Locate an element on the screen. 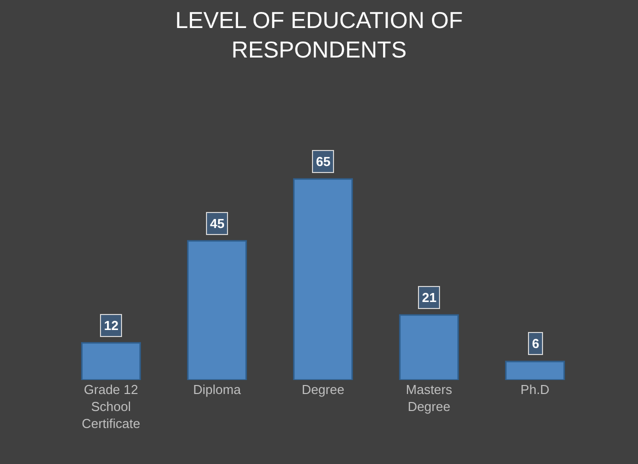 The image size is (638, 464). x-tick-label: Grade 12 School Certificate is located at coordinates (111, 406).